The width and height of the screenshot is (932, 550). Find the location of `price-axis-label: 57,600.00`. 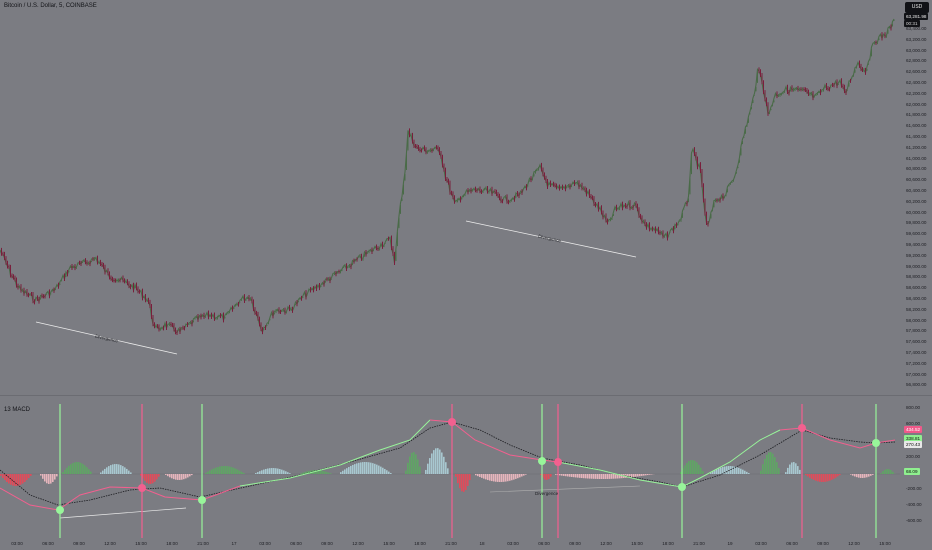

price-axis-label: 57,600.00 is located at coordinates (916, 342).